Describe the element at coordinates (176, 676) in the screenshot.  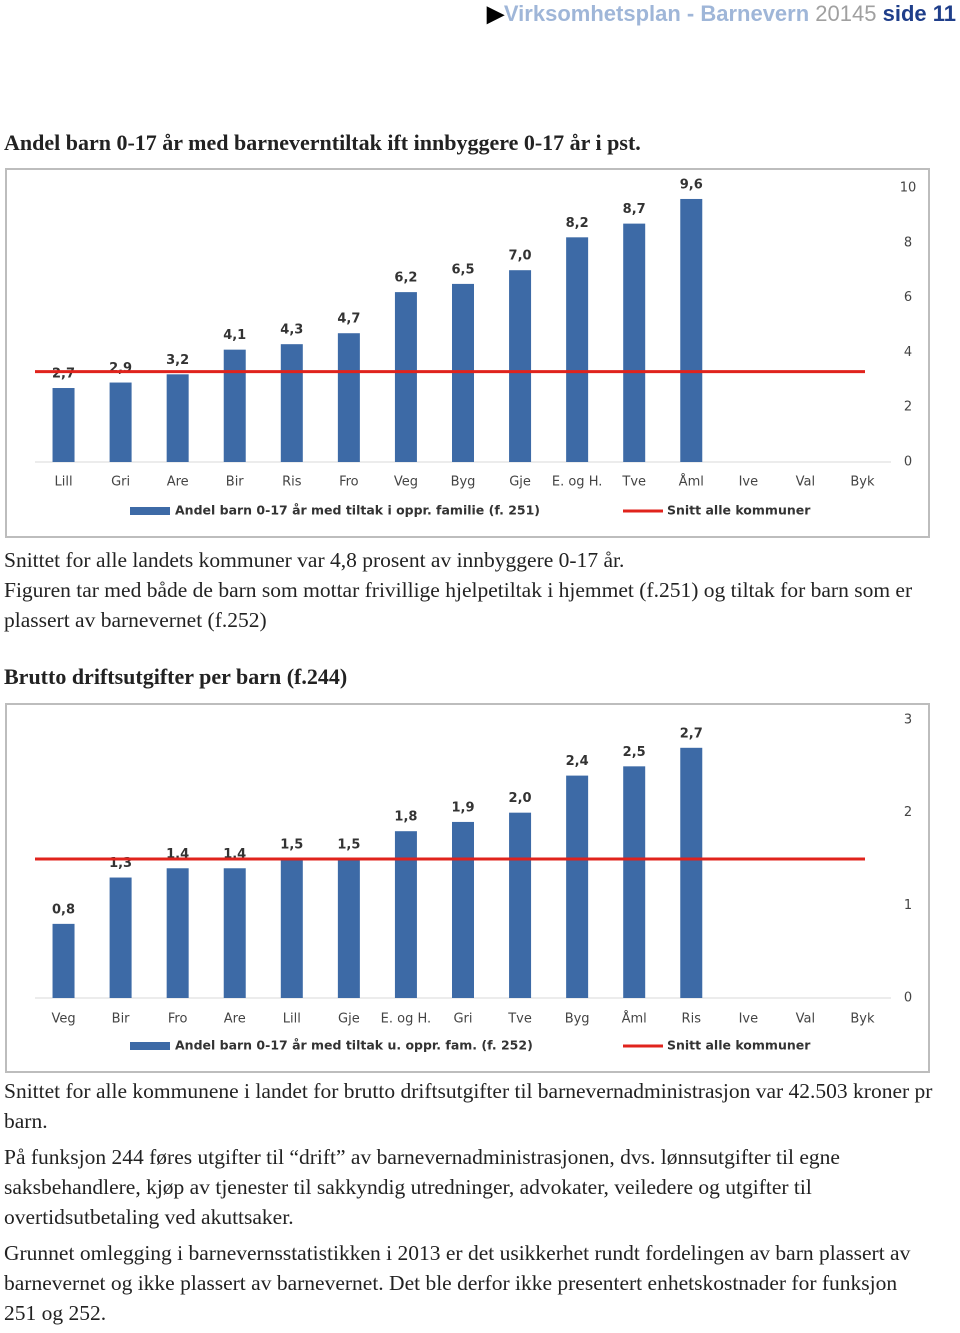
I see `heading: Brutto driftsutgifter per barn (f.244)` at that location.